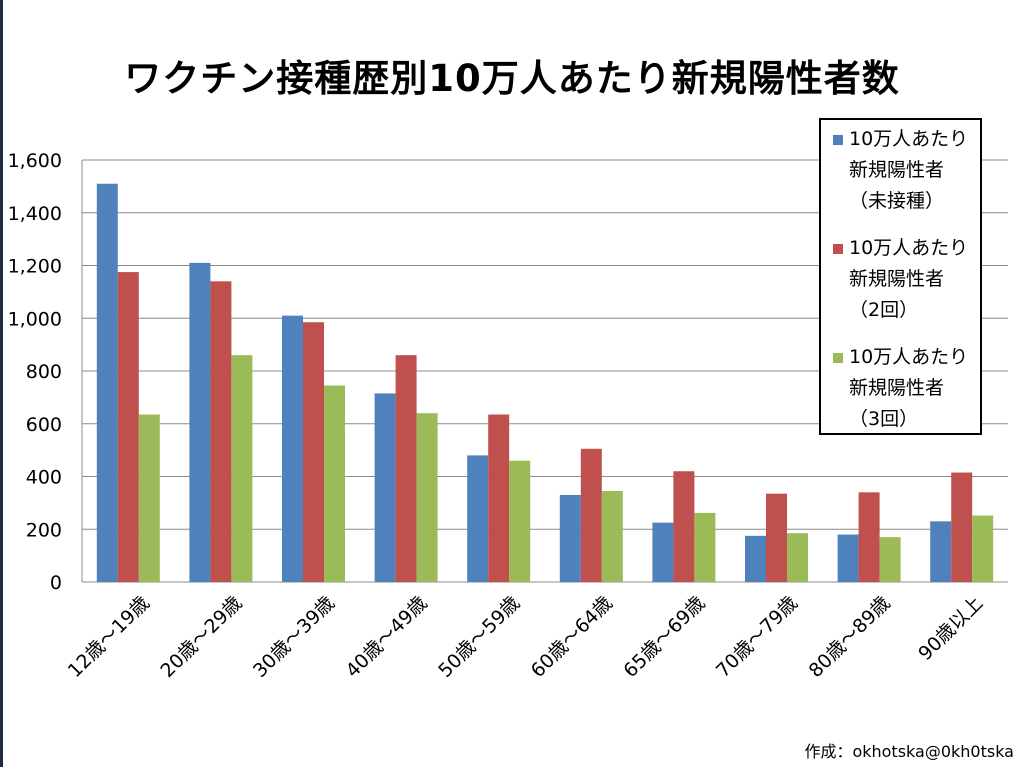 Image resolution: width=1024 pixels, height=767 pixels. I want to click on y-tick-label: 600, so click(44, 425).